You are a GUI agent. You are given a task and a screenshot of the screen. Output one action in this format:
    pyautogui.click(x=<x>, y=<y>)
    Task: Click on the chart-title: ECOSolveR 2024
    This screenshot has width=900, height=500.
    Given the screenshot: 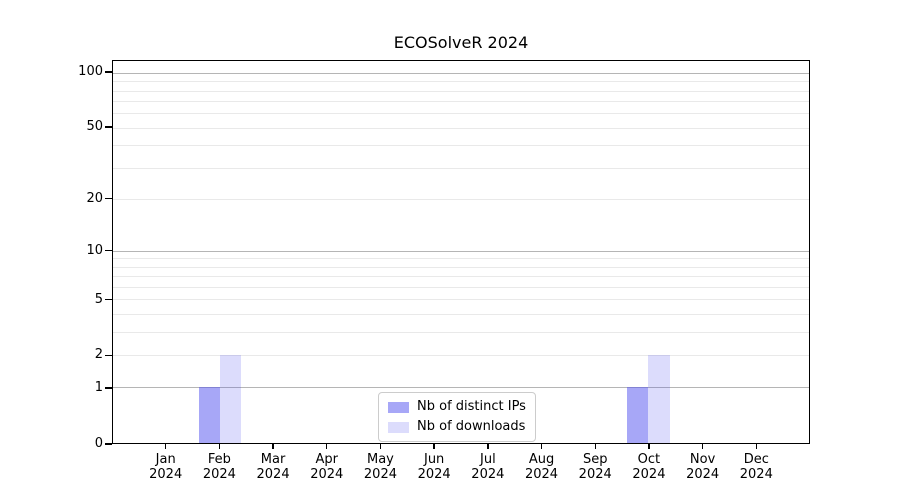 What is the action you would take?
    pyautogui.click(x=461, y=42)
    